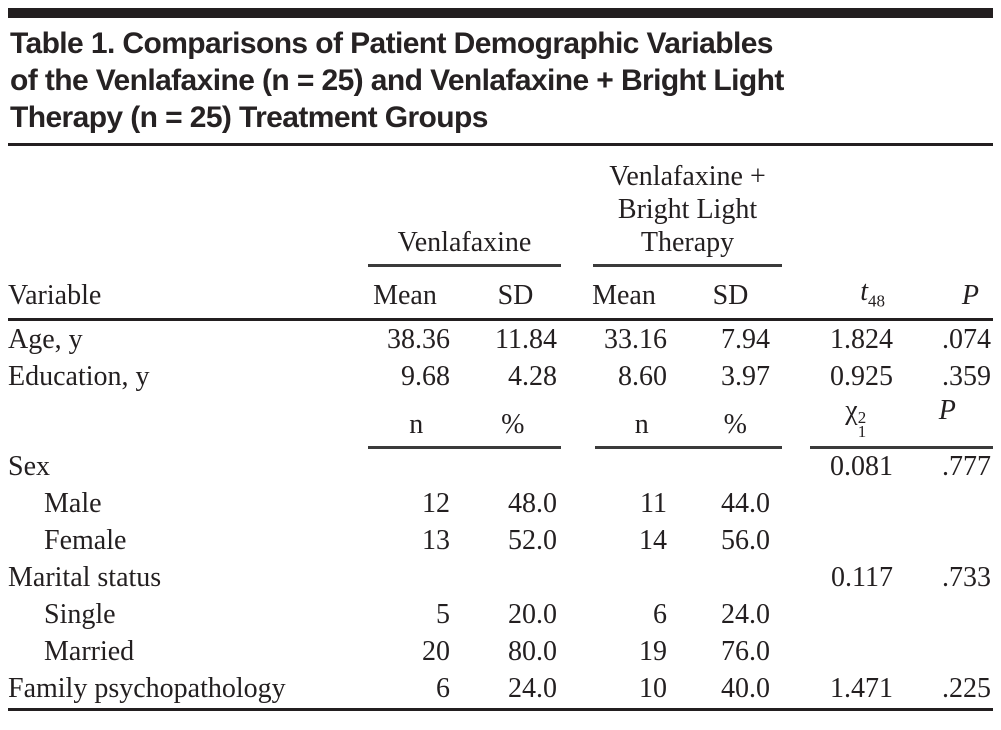 Image resolution: width=1001 pixels, height=730 pixels. What do you see at coordinates (147, 689) in the screenshot?
I see `row-label: Family psychopathology` at bounding box center [147, 689].